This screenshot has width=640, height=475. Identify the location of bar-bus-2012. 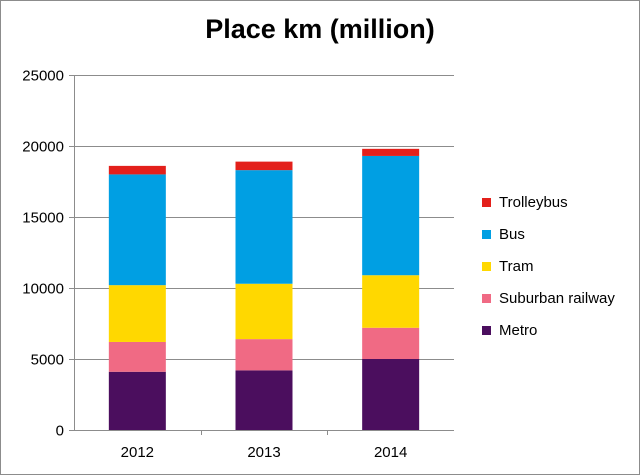
(137, 230).